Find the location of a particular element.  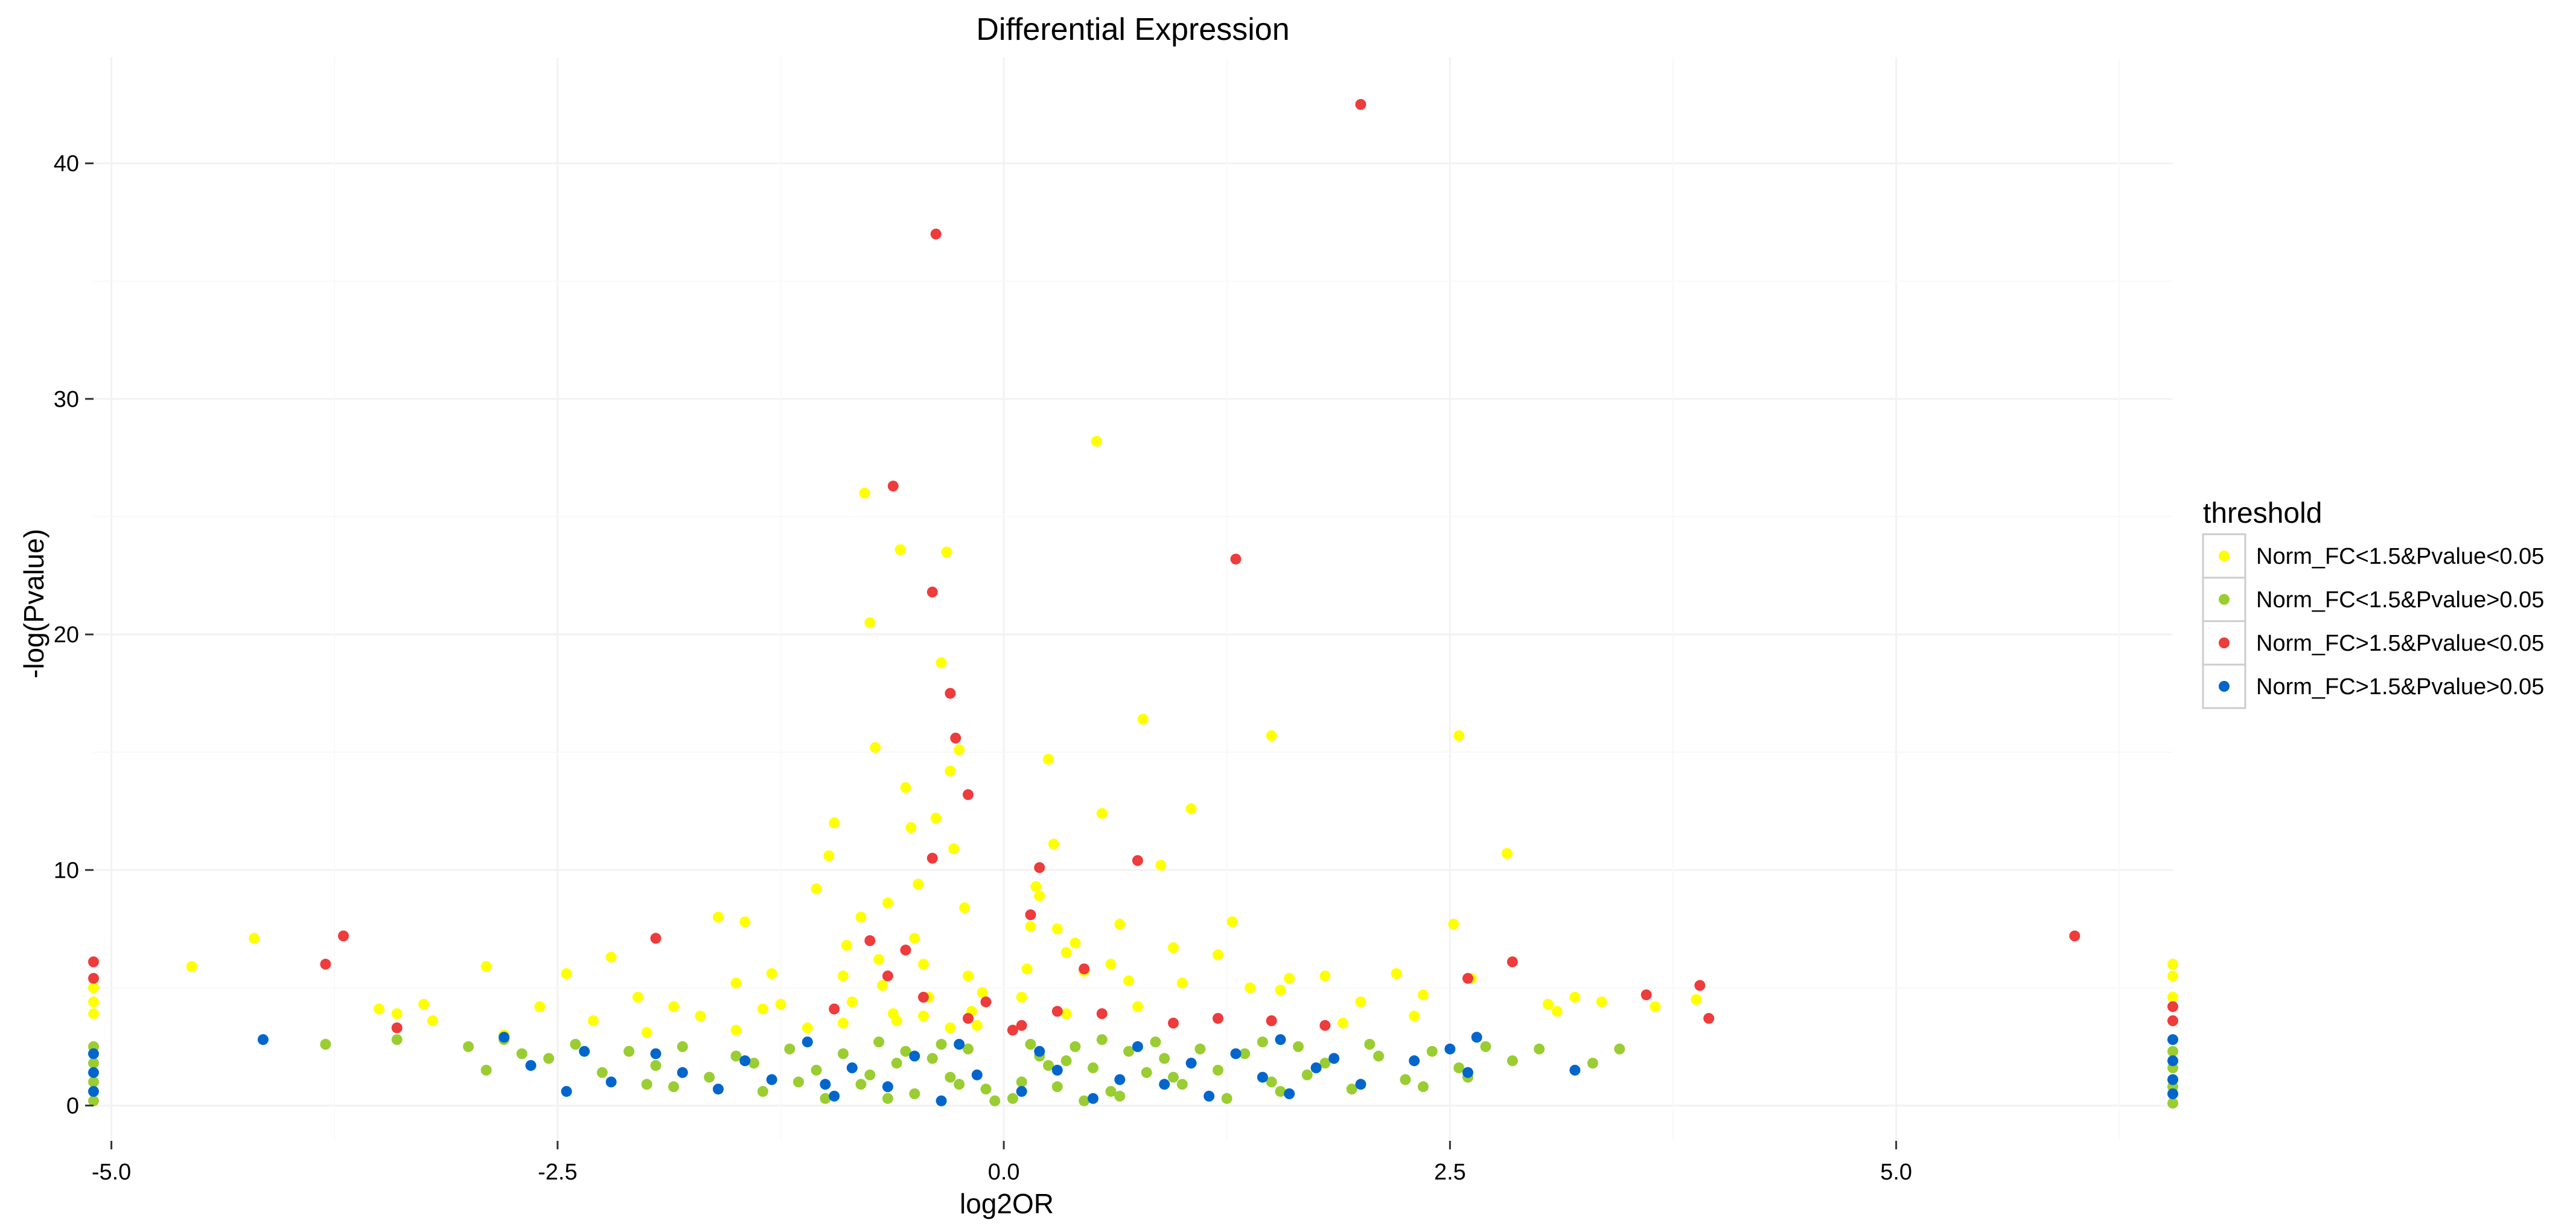

y-tick-label: 10 is located at coordinates (66, 870).